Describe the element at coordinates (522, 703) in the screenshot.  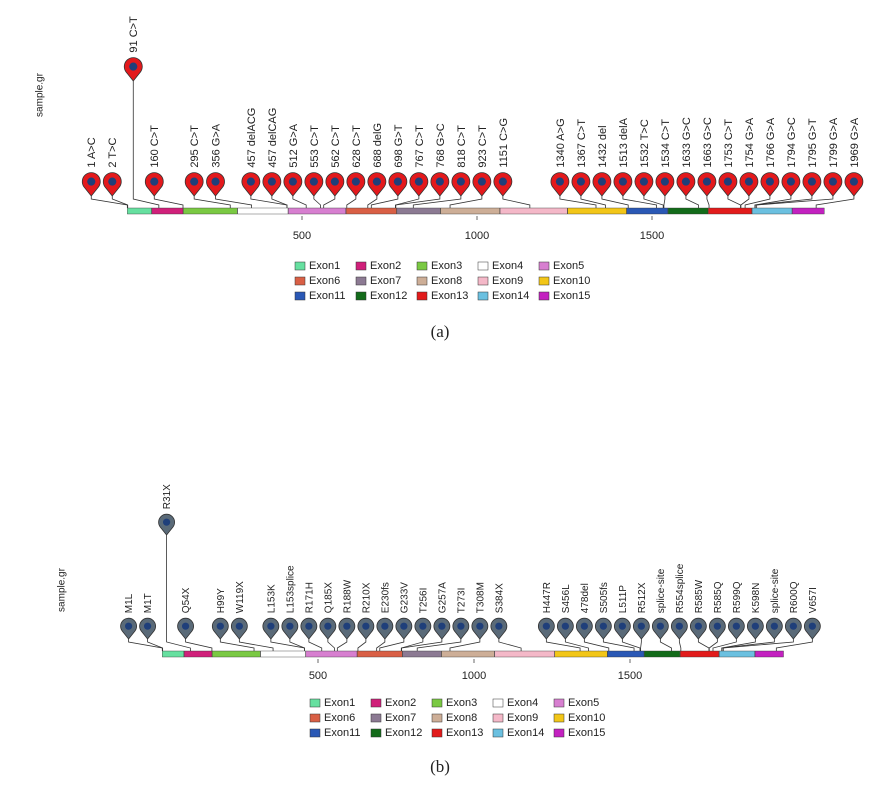
I see `legend-label: Exon4` at that location.